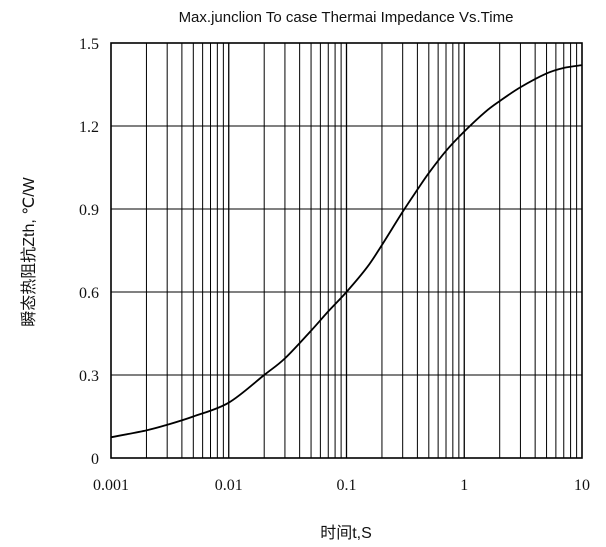 This screenshot has height=547, width=606. What do you see at coordinates (29, 251) in the screenshot?
I see `y-axis-label: 瞬态热阻抗Zth, ℃/W` at bounding box center [29, 251].